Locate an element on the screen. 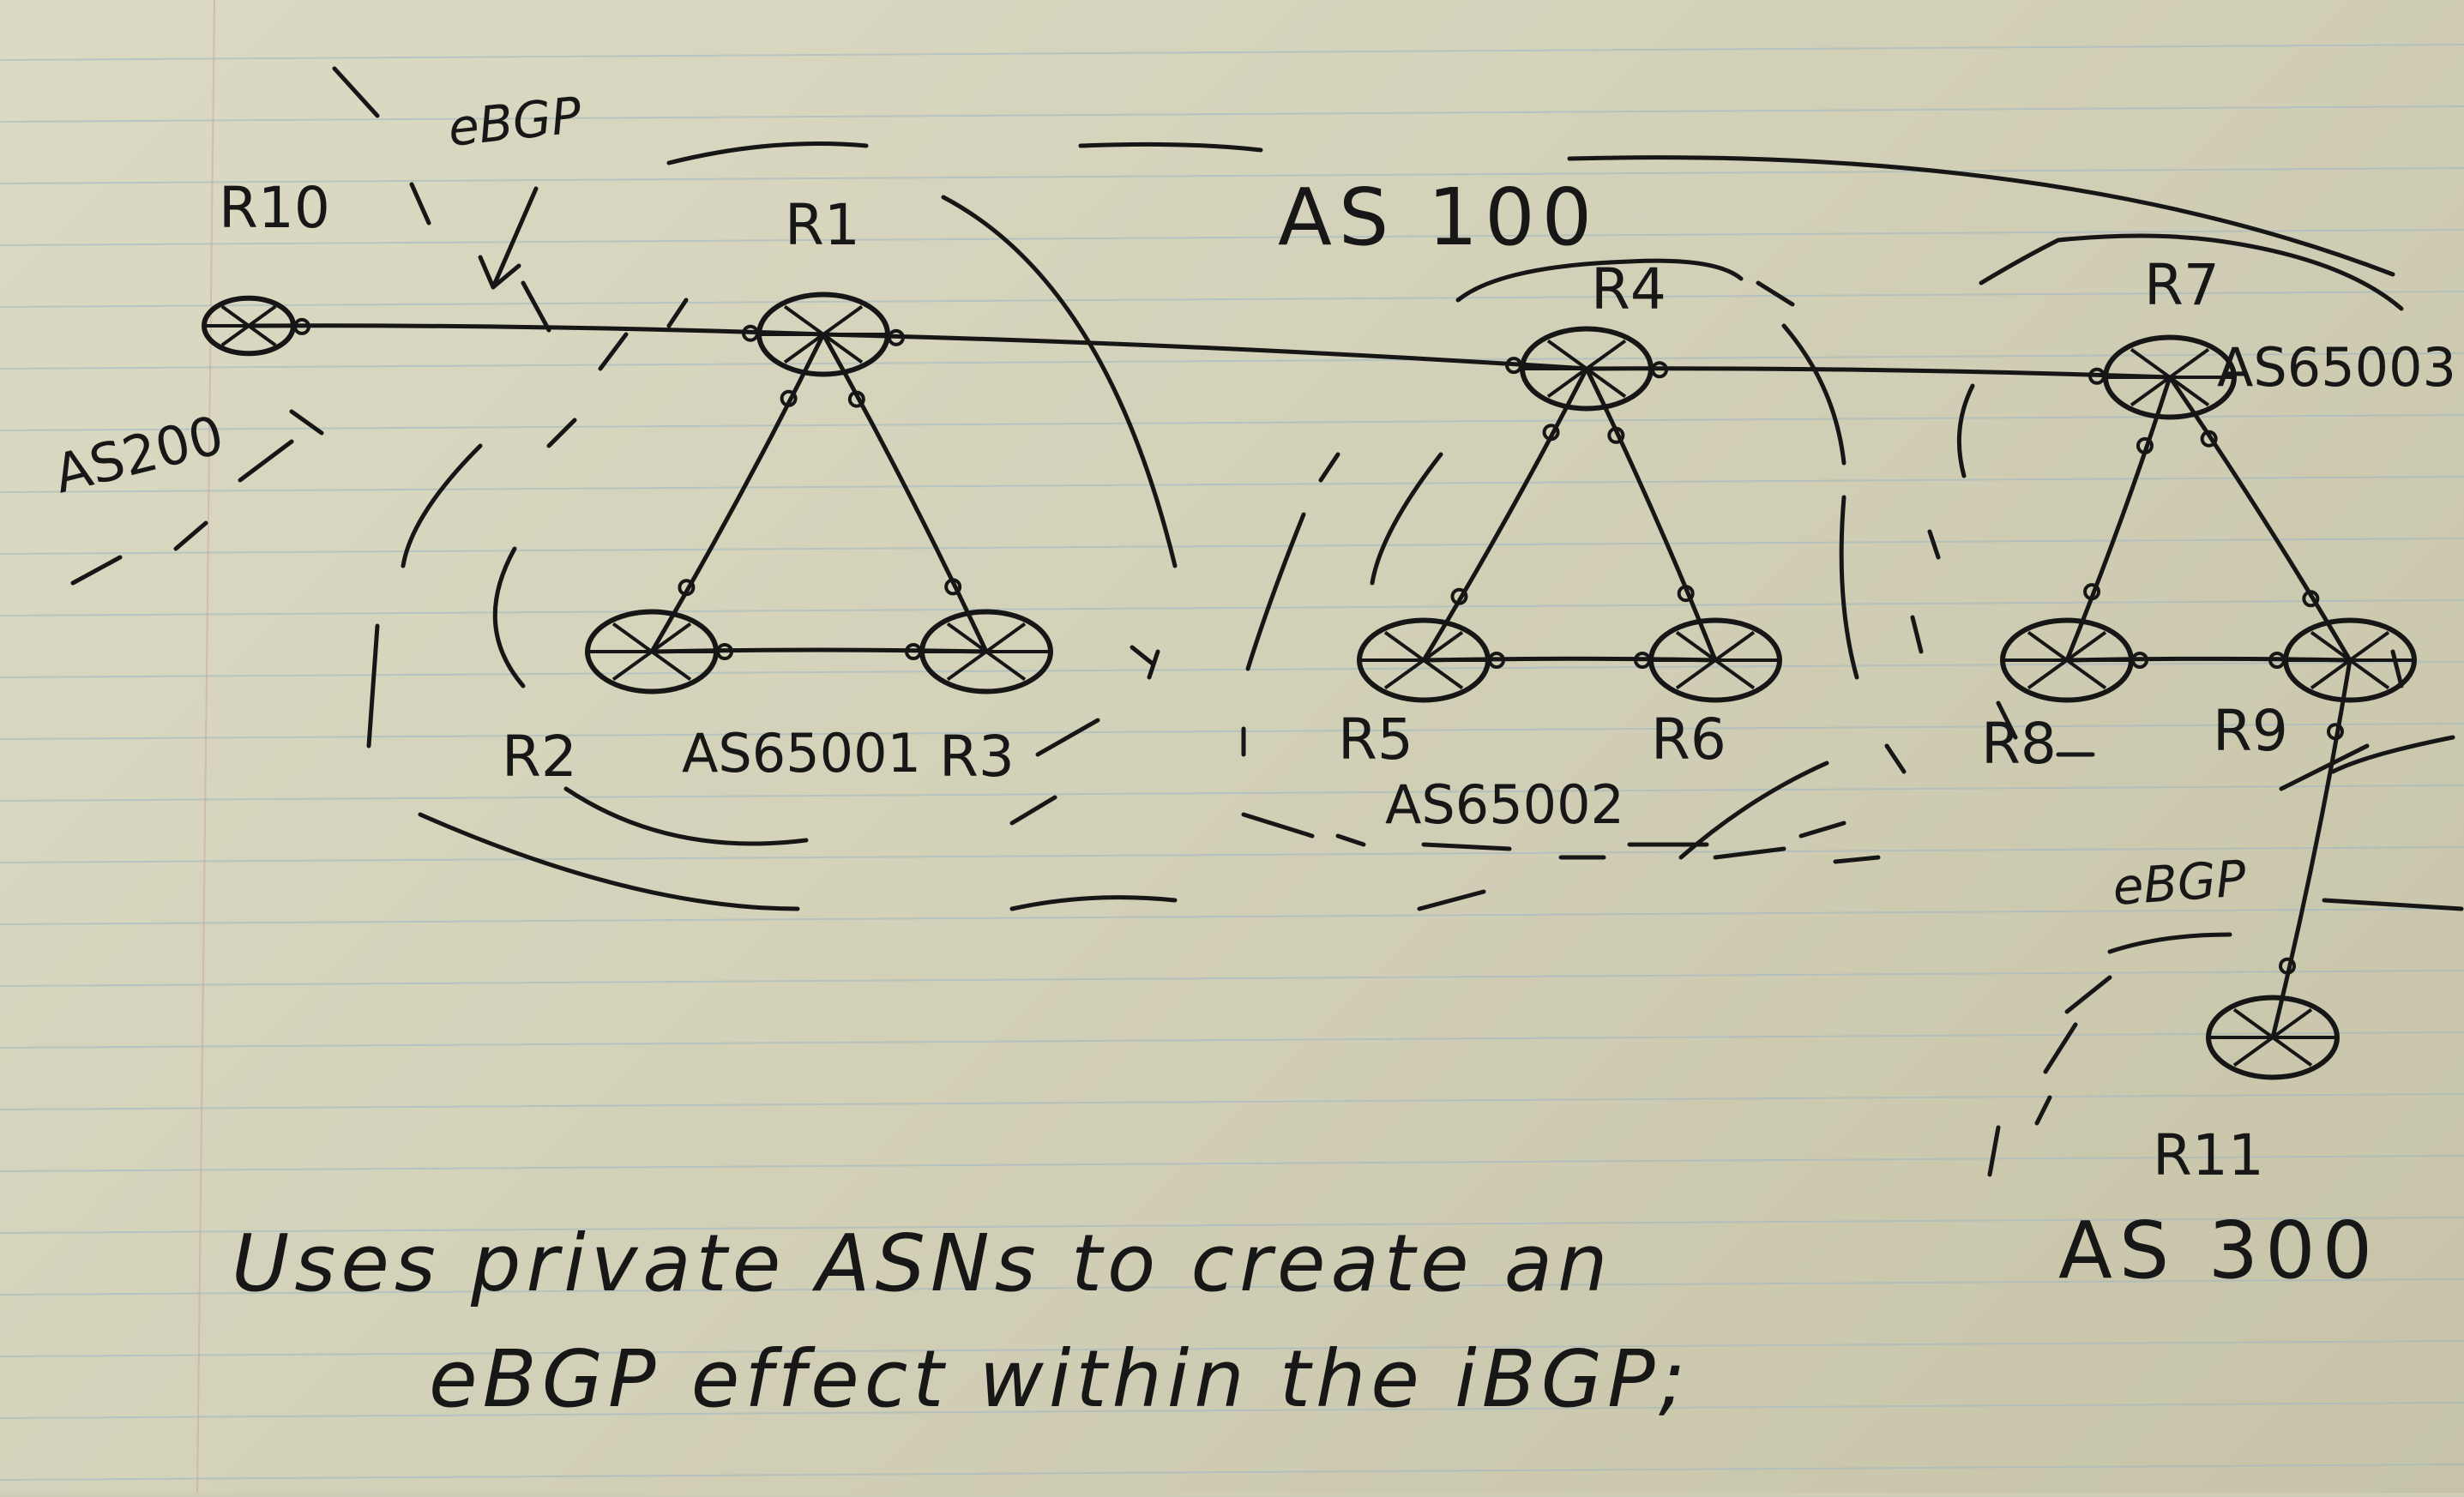 Image resolution: width=2464 pixels, height=1497 pixels. link-r1-r2 is located at coordinates (737, 493).